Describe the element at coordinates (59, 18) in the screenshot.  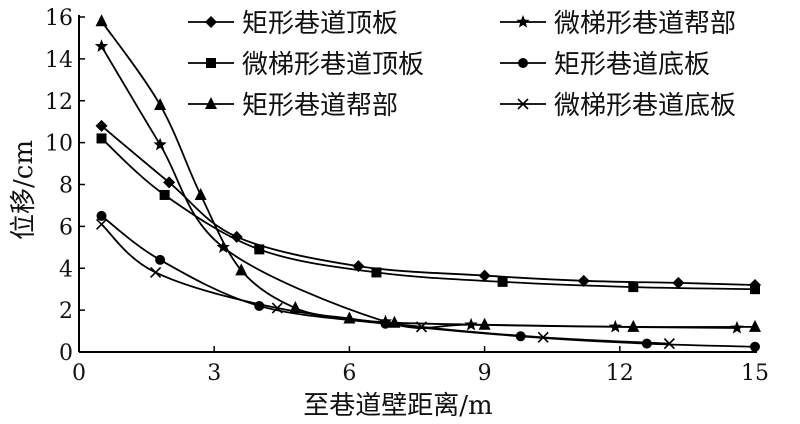
I see `y-tick-label: 16` at that location.